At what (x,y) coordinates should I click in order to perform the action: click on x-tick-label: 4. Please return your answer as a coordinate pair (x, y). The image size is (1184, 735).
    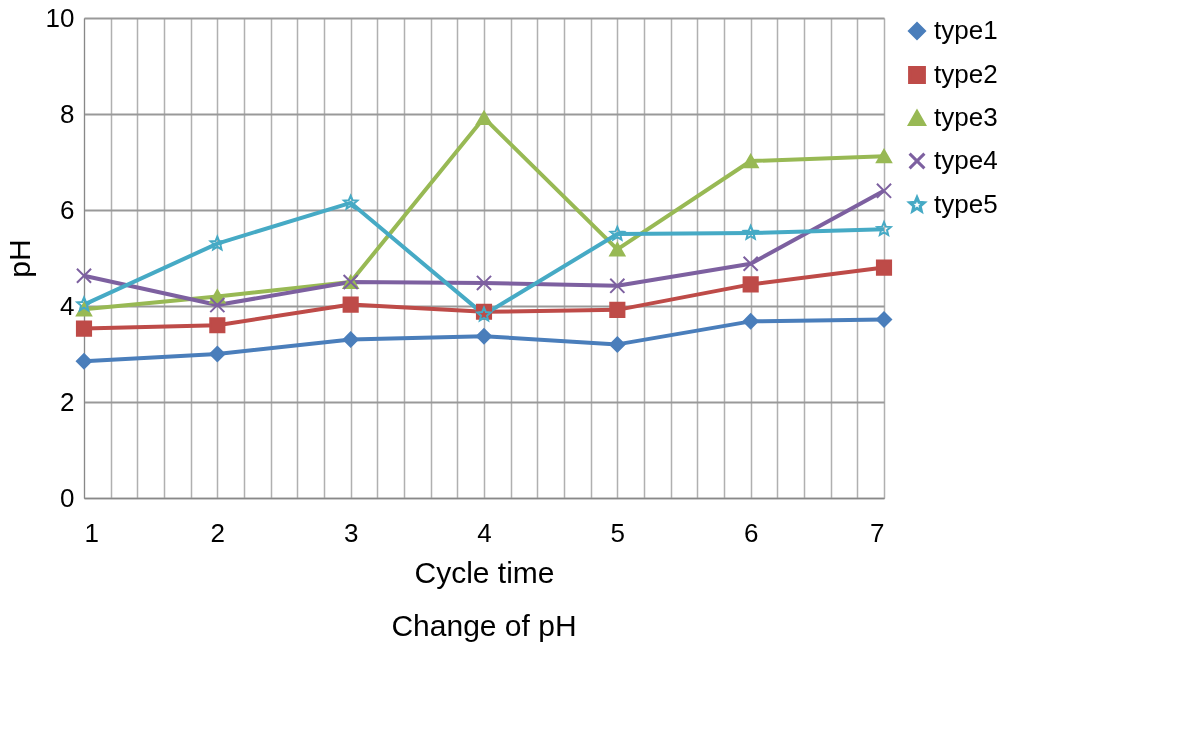
    Looking at the image, I should click on (484, 532).